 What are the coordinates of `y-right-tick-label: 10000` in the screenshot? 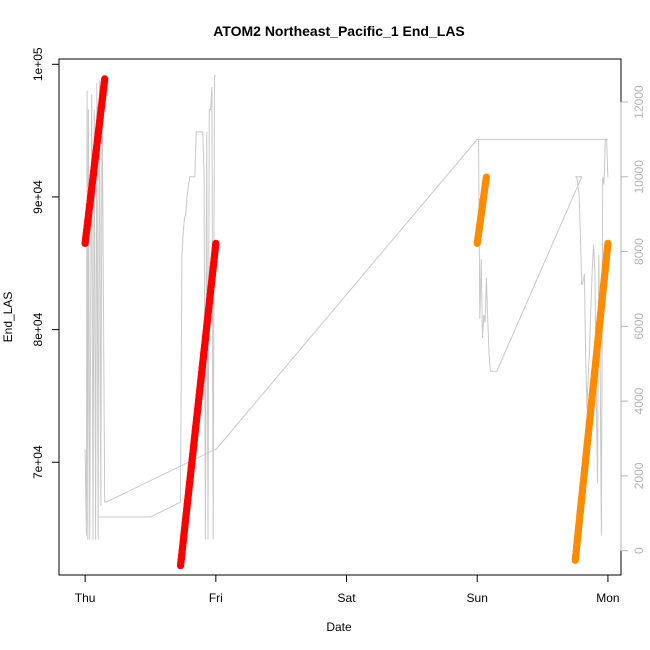 It's located at (639, 177).